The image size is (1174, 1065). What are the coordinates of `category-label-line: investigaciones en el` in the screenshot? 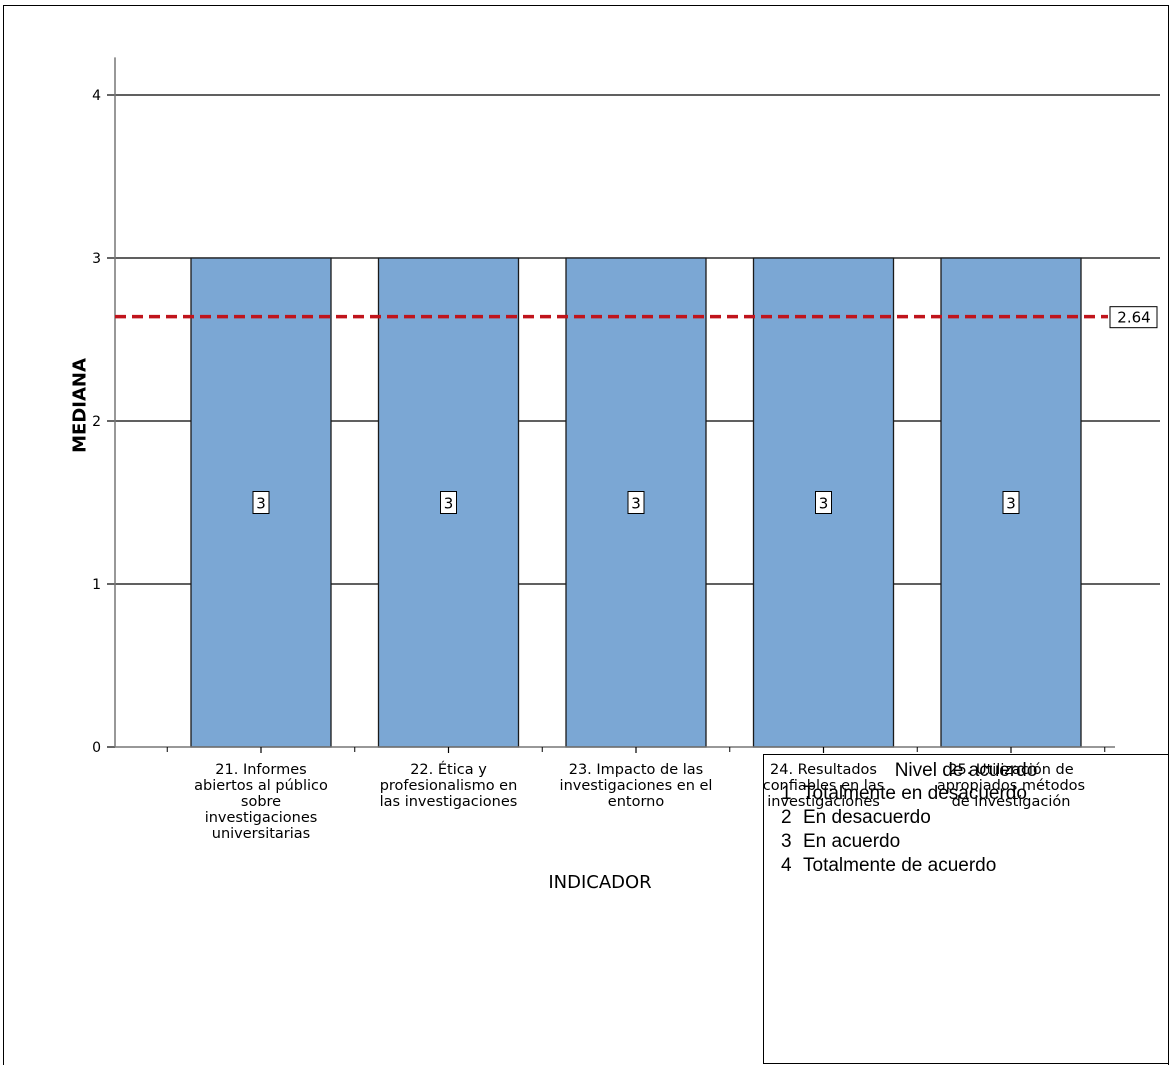 It's located at (636, 786).